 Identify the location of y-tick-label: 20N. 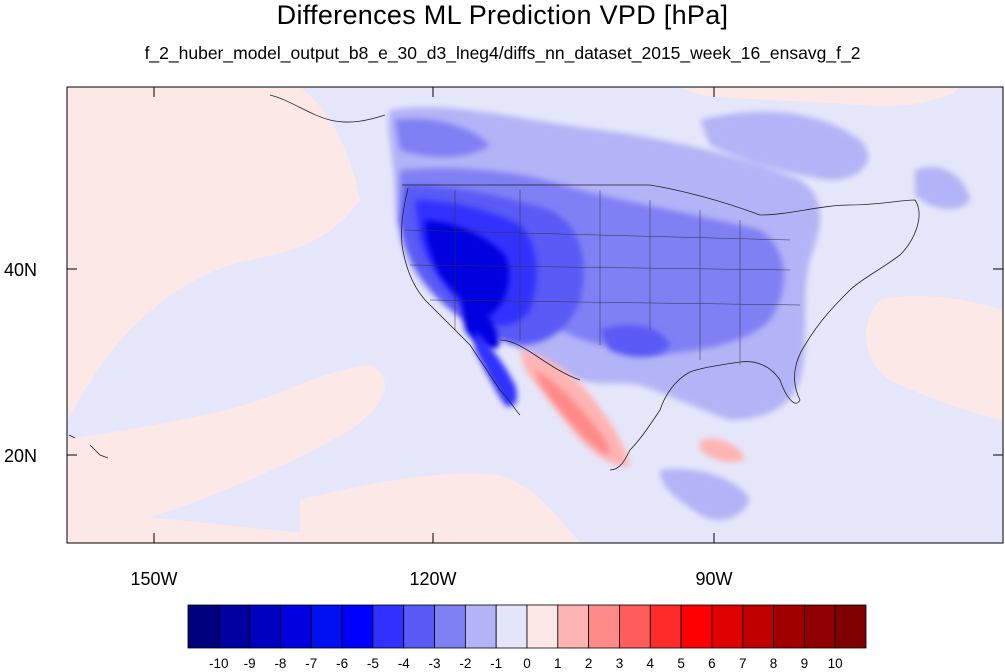
(20, 456).